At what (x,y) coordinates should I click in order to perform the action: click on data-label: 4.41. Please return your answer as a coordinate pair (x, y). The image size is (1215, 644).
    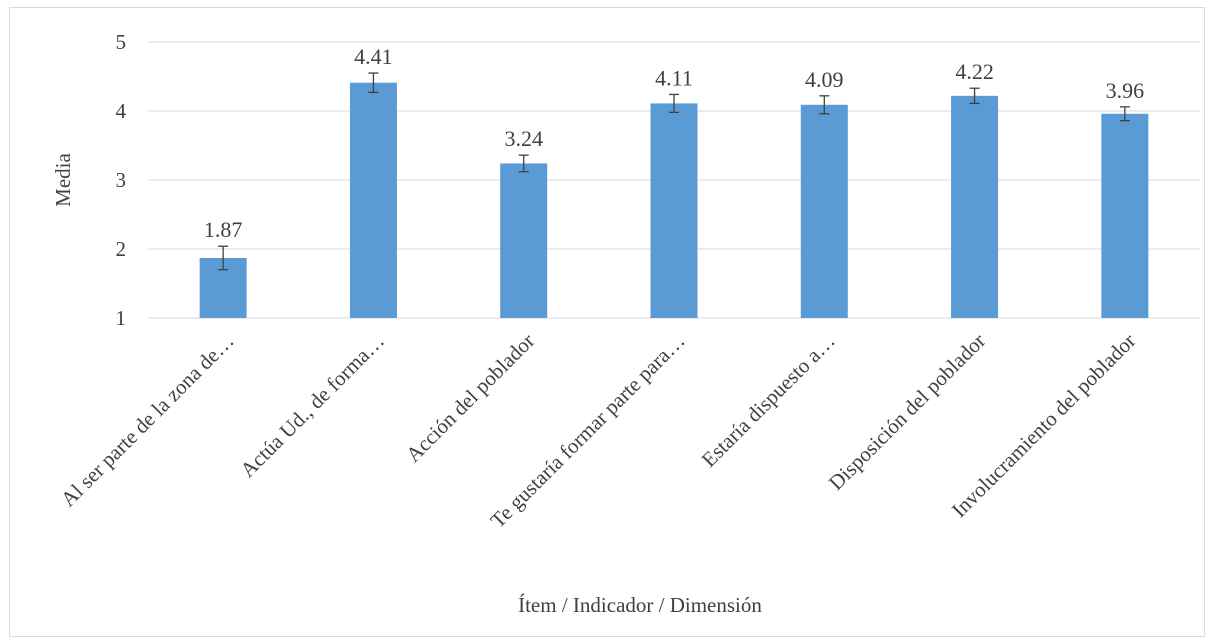
    Looking at the image, I should click on (373, 56).